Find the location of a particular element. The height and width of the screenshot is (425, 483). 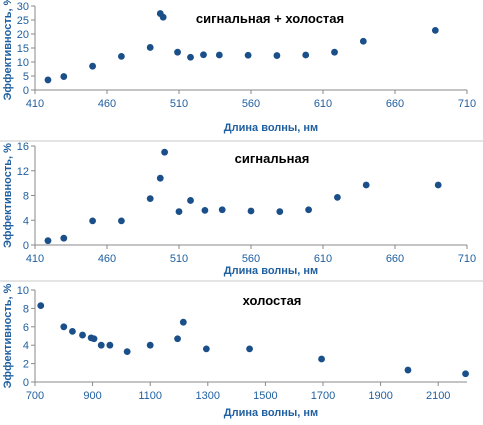

x-tick-label: 2100 is located at coordinates (438, 396).